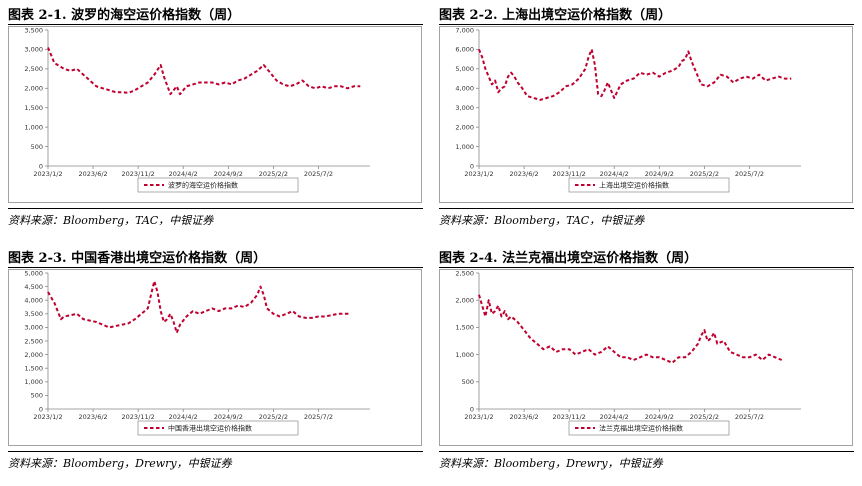 This screenshot has height=486, width=862. I want to click on legend-label: 上海出境空运价格指数, so click(634, 185).